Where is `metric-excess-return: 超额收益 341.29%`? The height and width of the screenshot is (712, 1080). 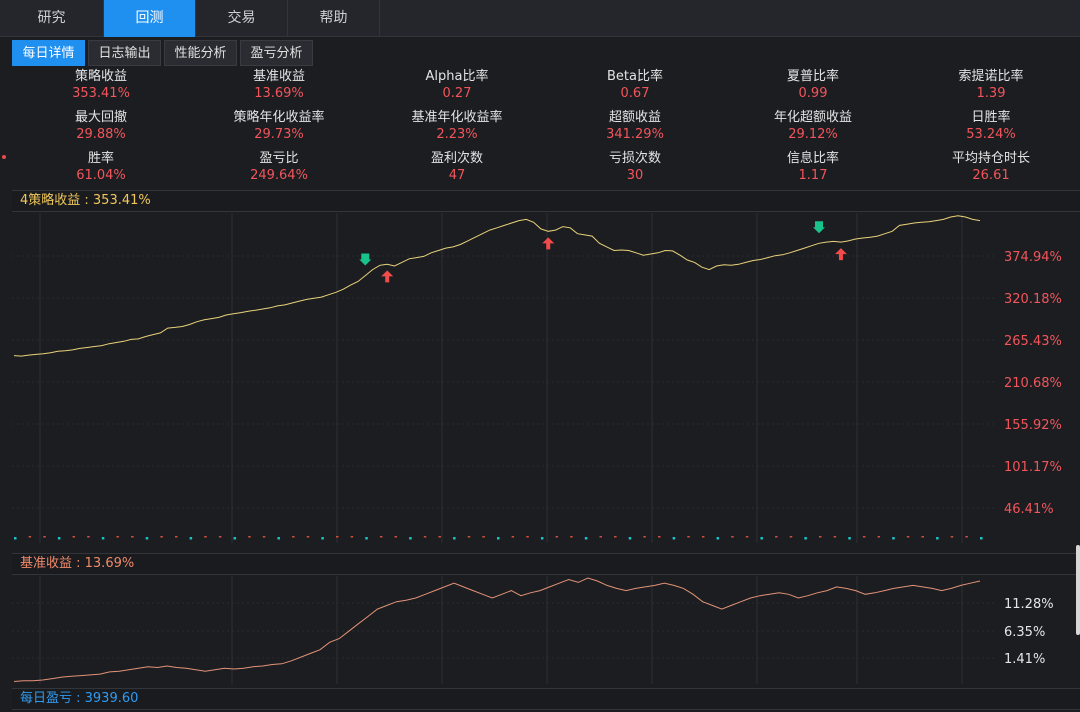
metric-excess-return: 超额收益 341.29% is located at coordinates (635, 126).